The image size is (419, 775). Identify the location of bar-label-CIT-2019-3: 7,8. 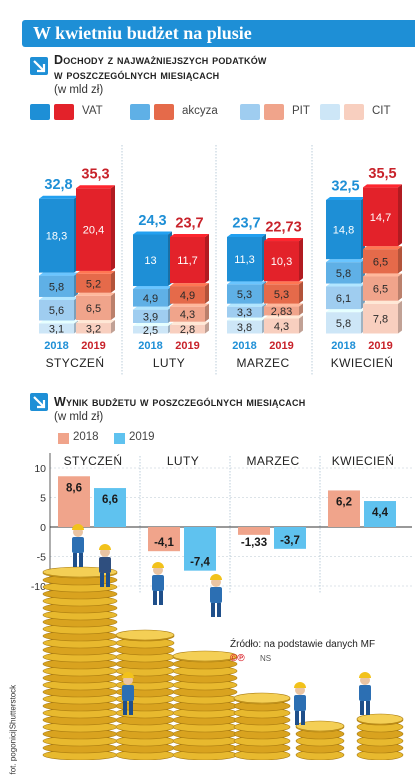
(380, 320).